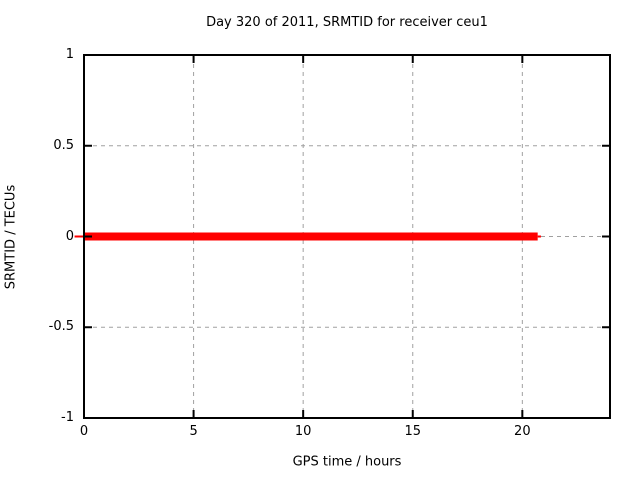 The height and width of the screenshot is (480, 640). Describe the element at coordinates (193, 431) in the screenshot. I see `x-tick-label: 5` at that location.